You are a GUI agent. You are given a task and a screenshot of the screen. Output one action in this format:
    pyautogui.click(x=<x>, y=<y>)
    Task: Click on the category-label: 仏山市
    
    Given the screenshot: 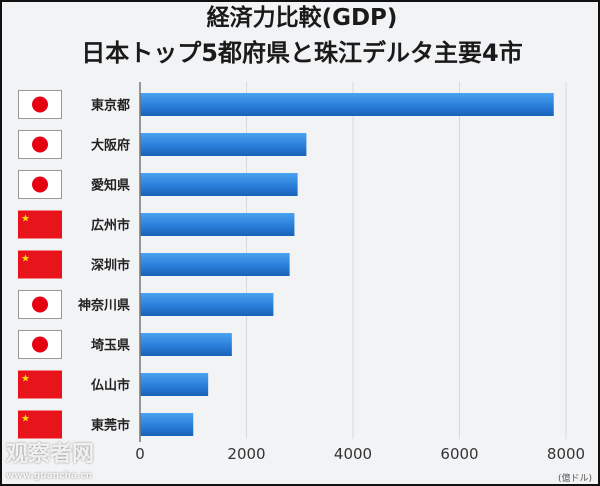 What is the action you would take?
    pyautogui.click(x=110, y=386)
    